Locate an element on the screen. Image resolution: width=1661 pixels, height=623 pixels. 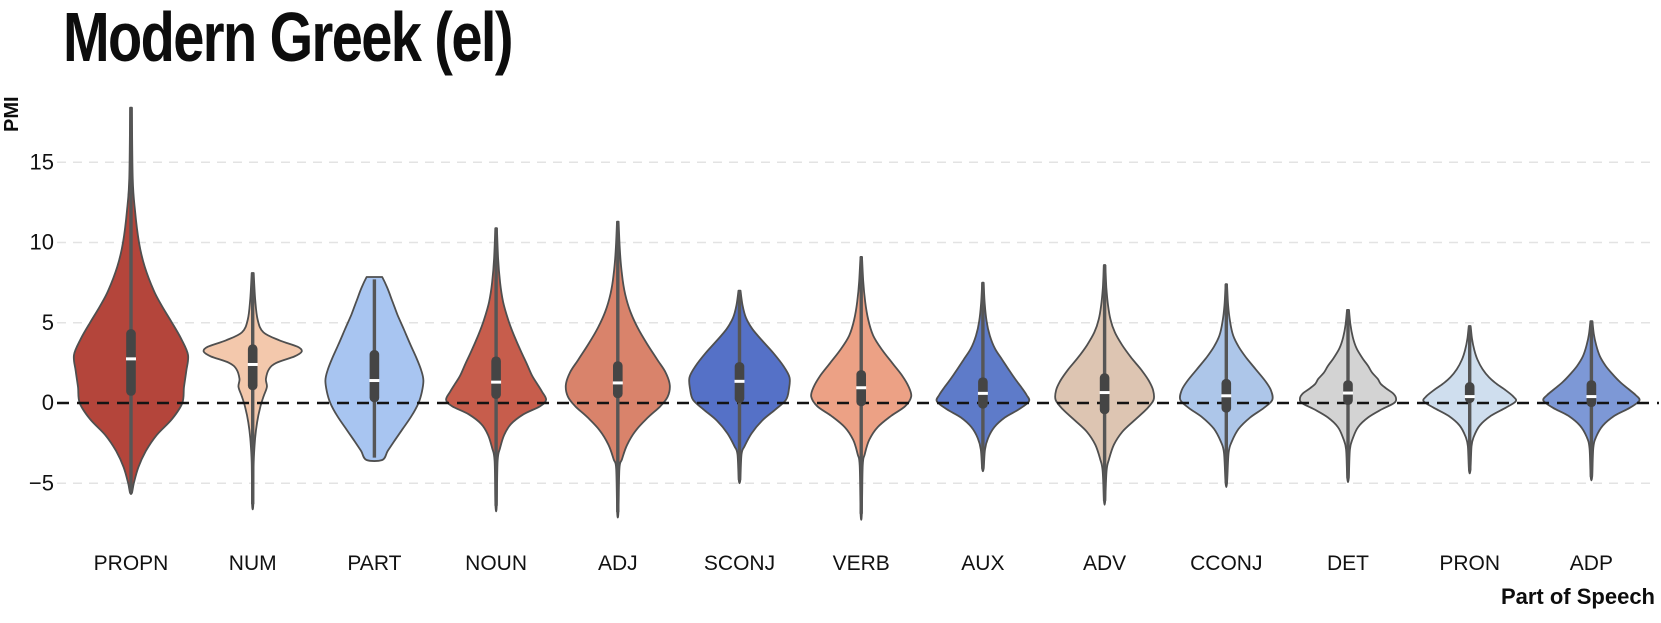
x-category-label: AUX is located at coordinates (982, 563).